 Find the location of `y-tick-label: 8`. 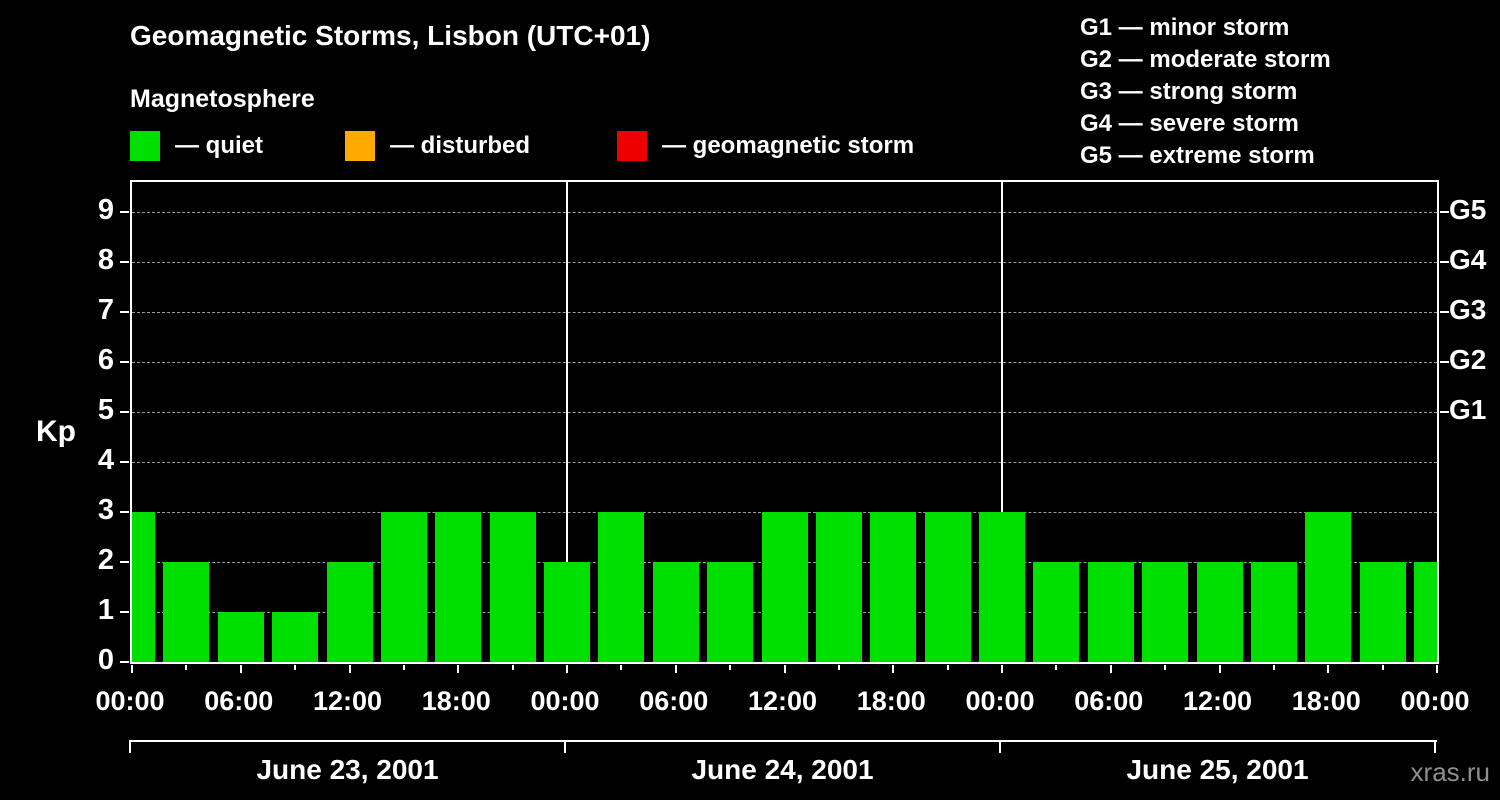

y-tick-label: 8 is located at coordinates (105, 260).